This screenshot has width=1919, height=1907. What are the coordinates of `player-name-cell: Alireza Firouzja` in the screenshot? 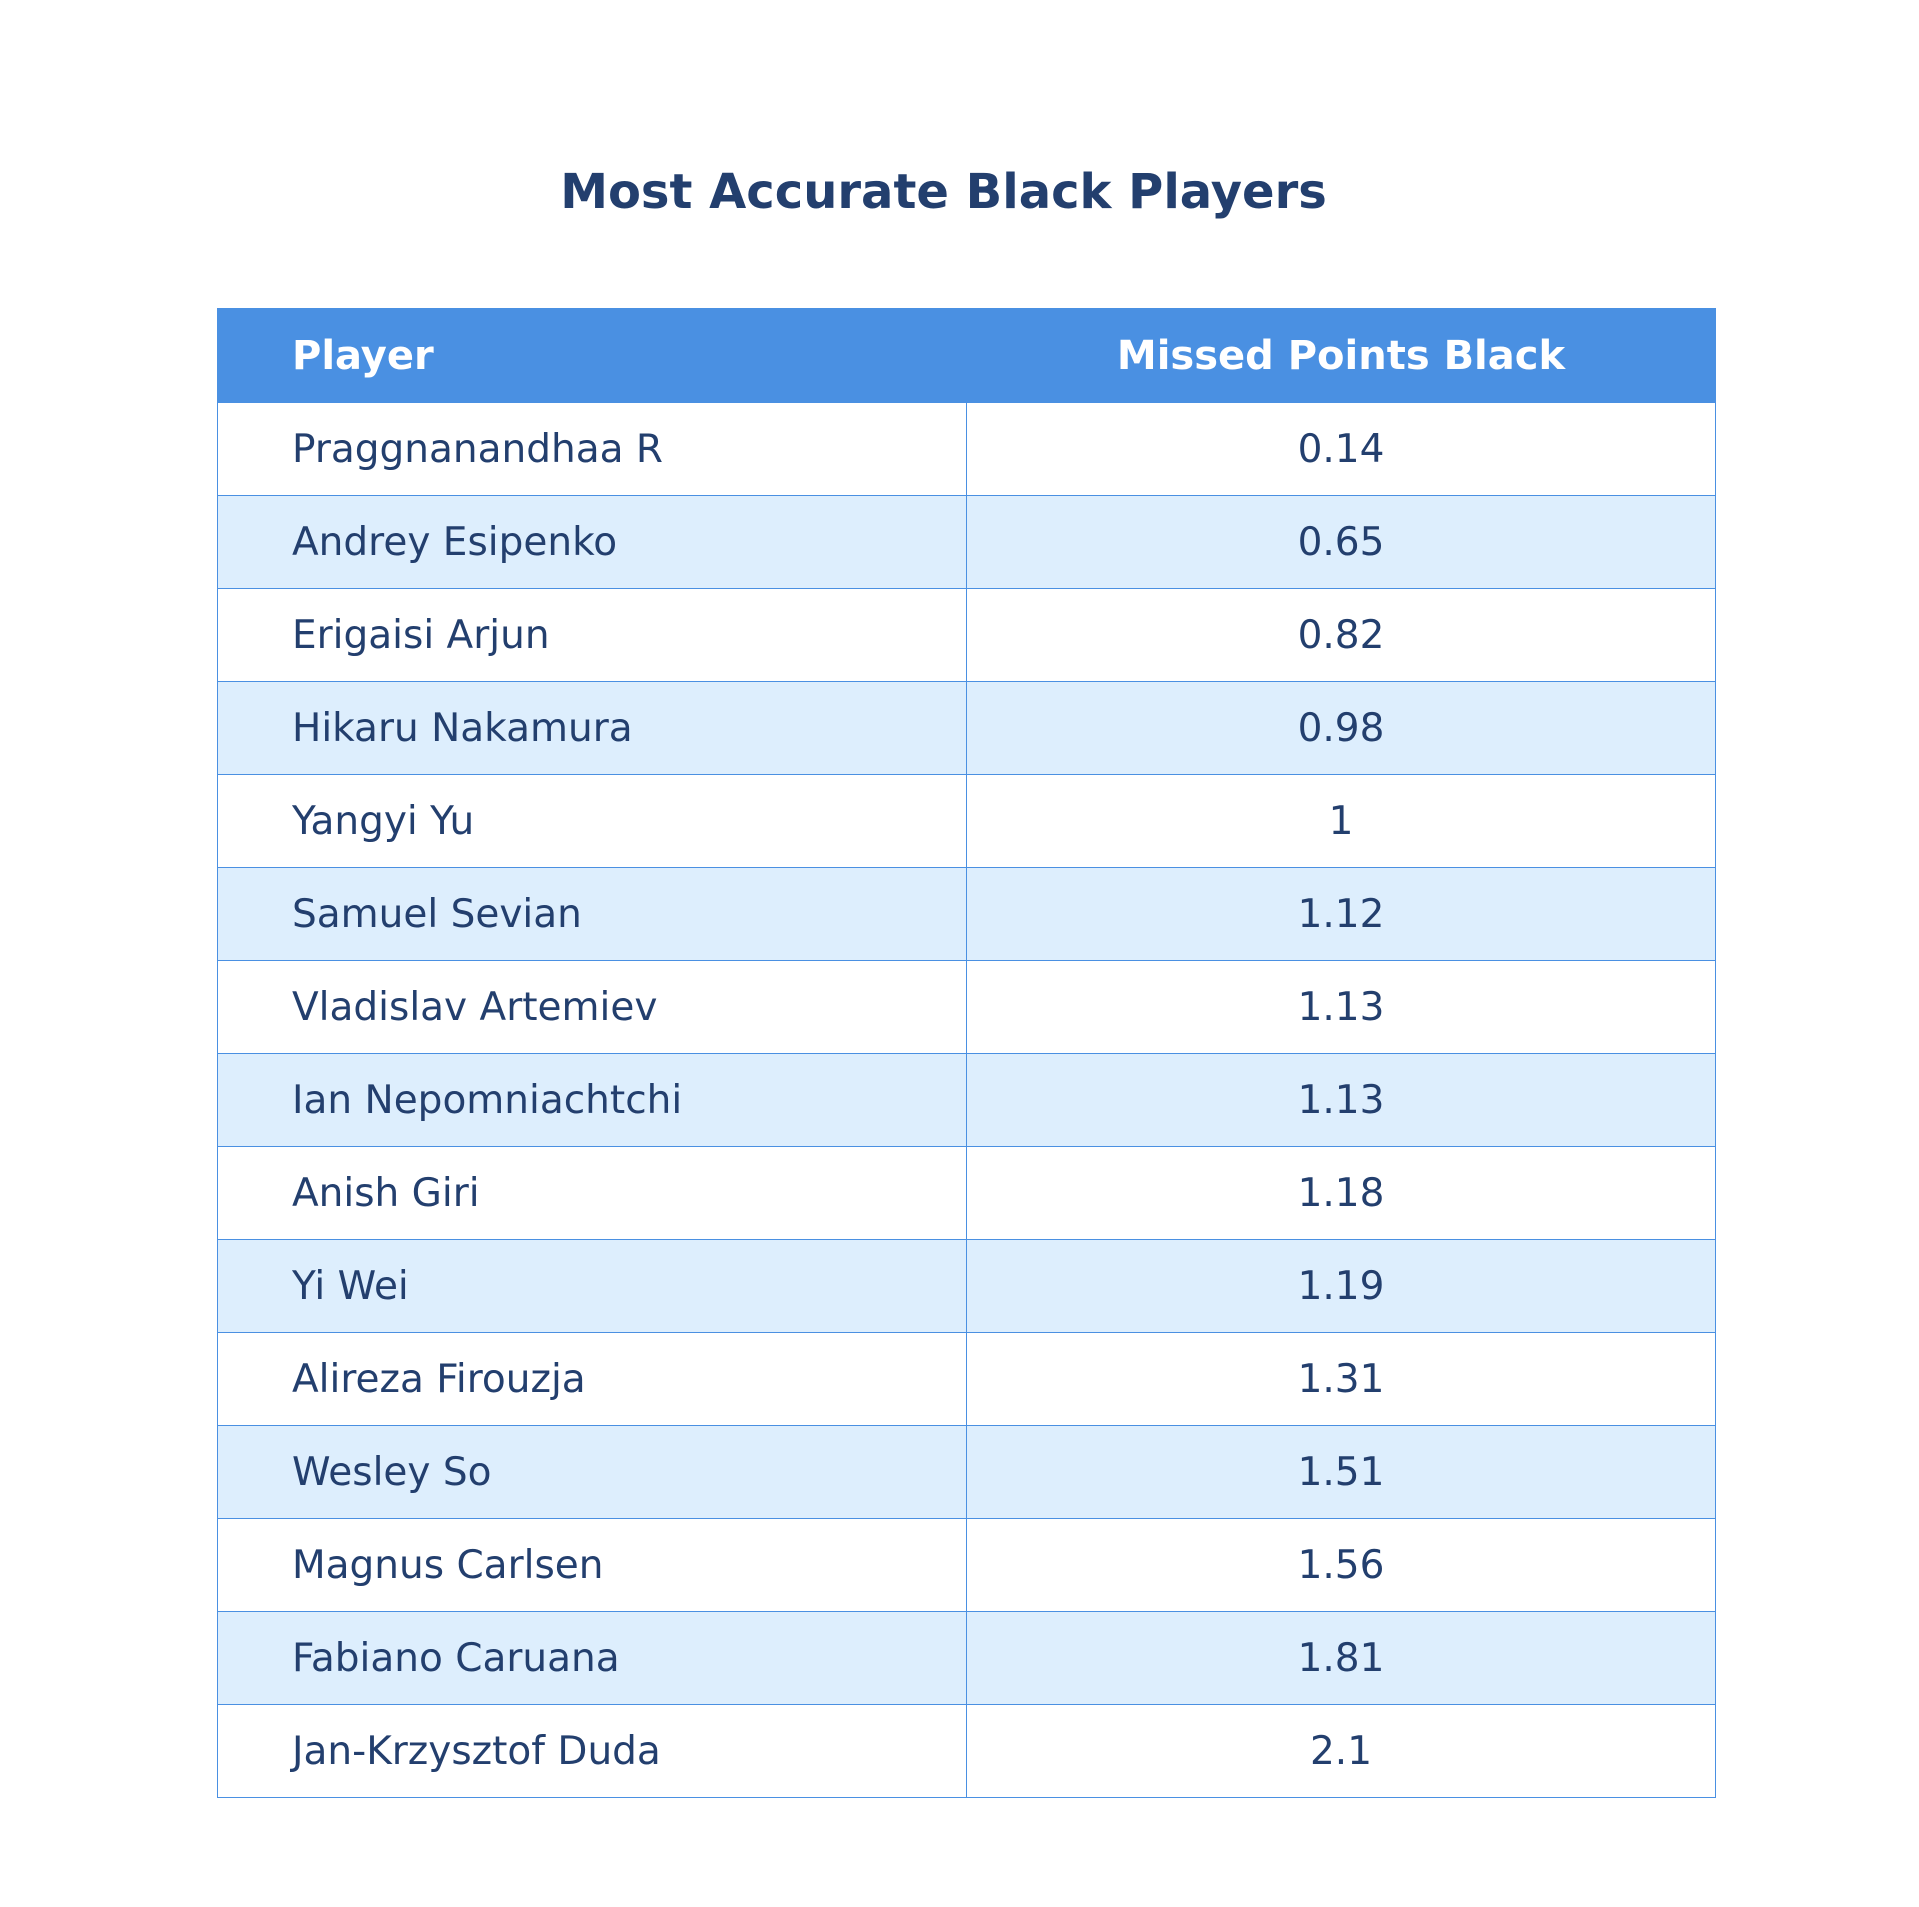 It's located at (592, 1379).